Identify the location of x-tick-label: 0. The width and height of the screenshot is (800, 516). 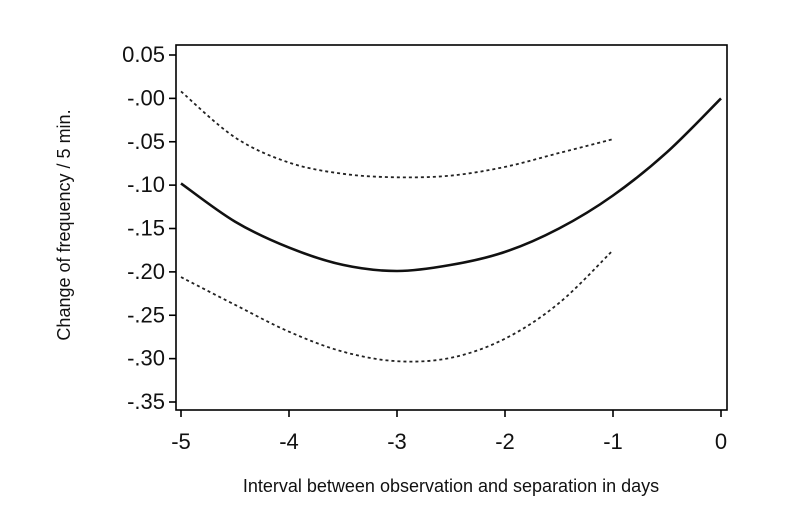
(721, 441).